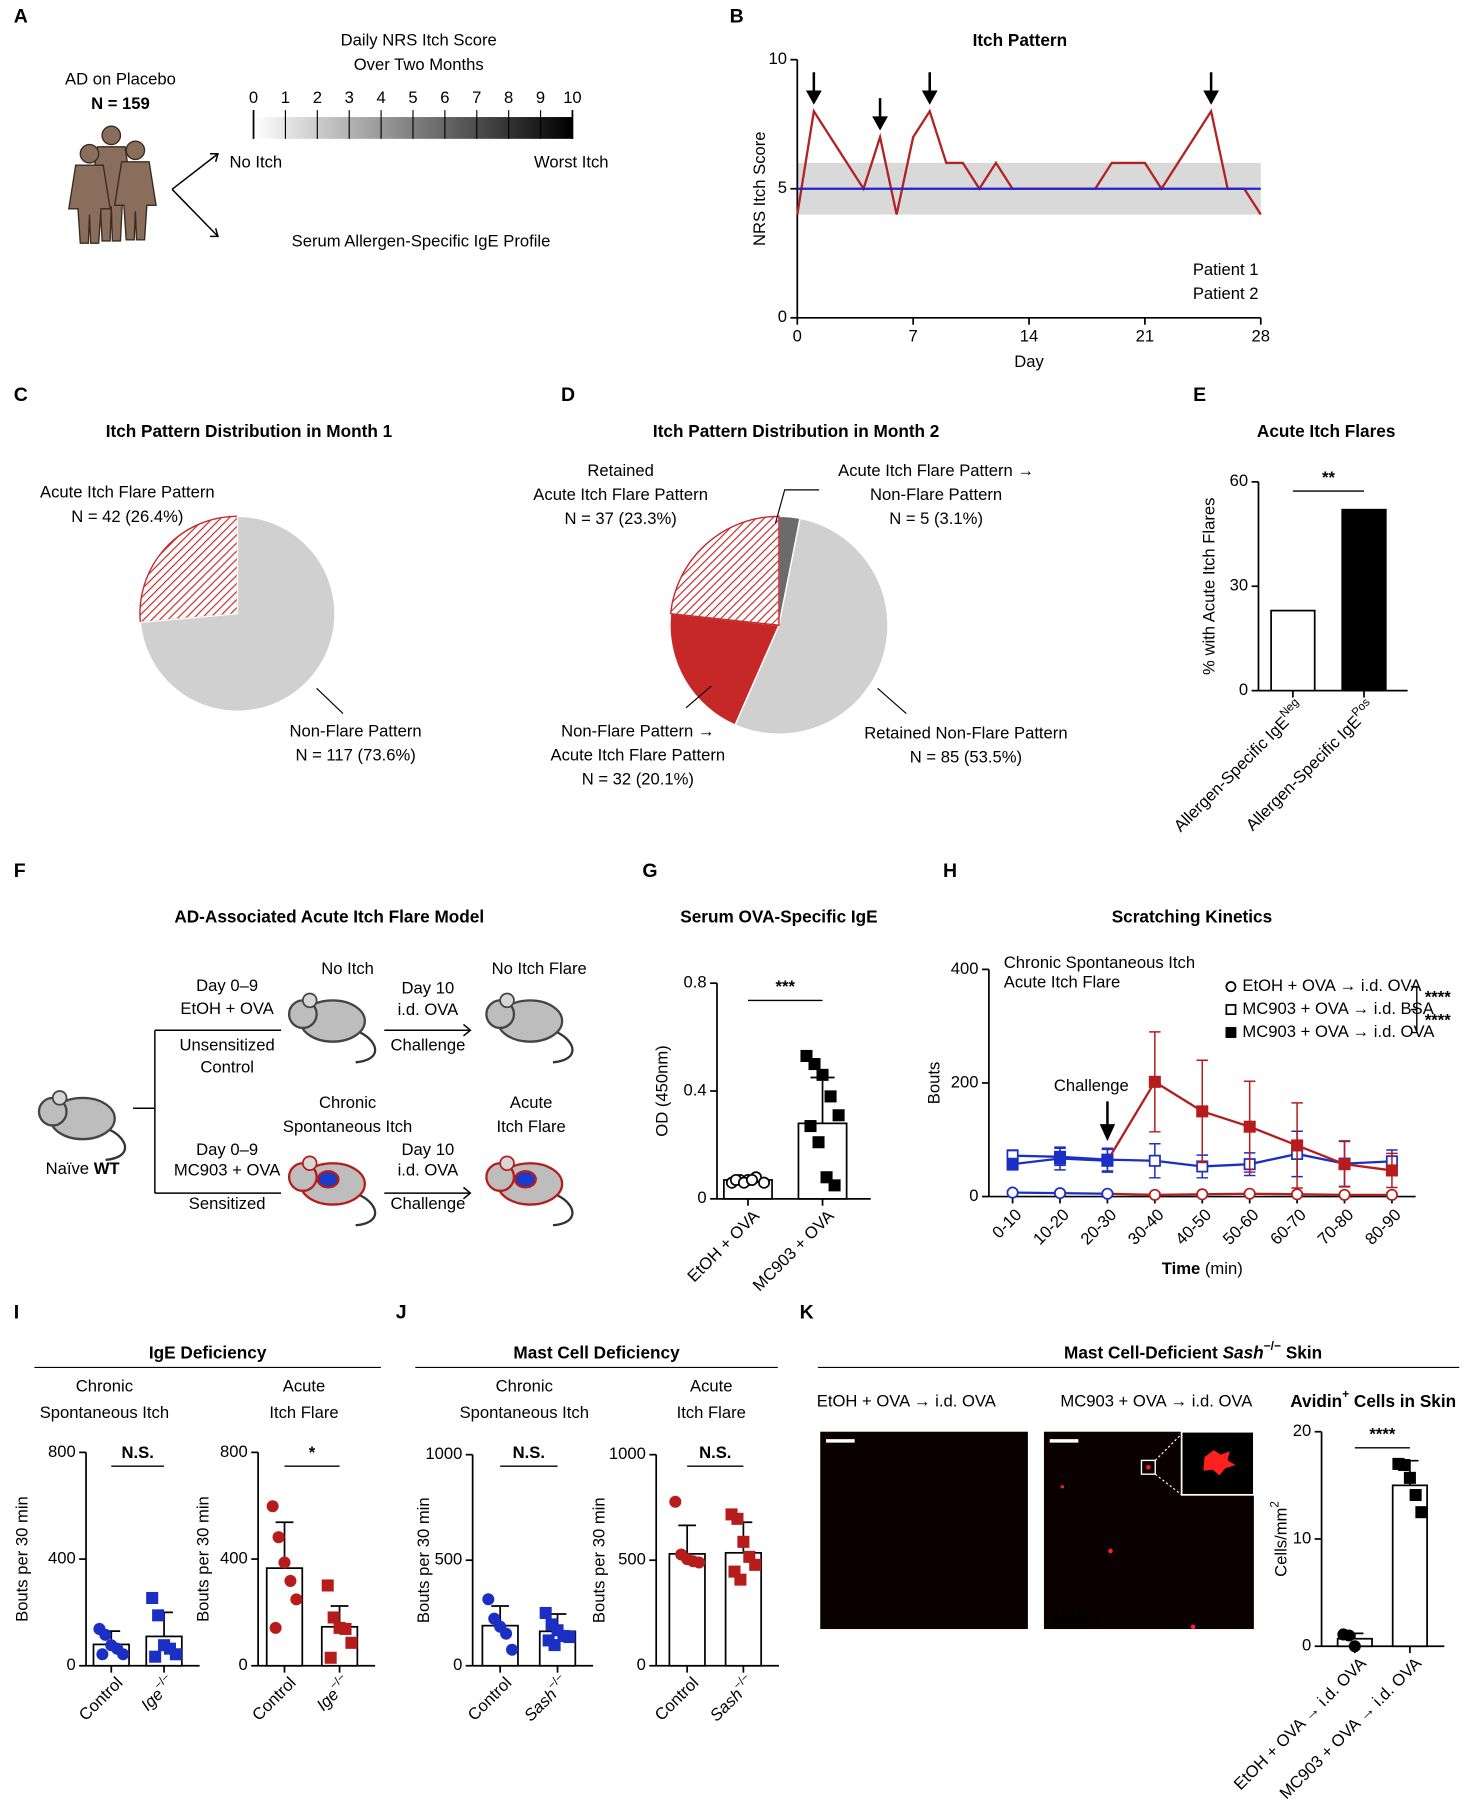  I want to click on y-tick-label: 200, so click(965, 1081).